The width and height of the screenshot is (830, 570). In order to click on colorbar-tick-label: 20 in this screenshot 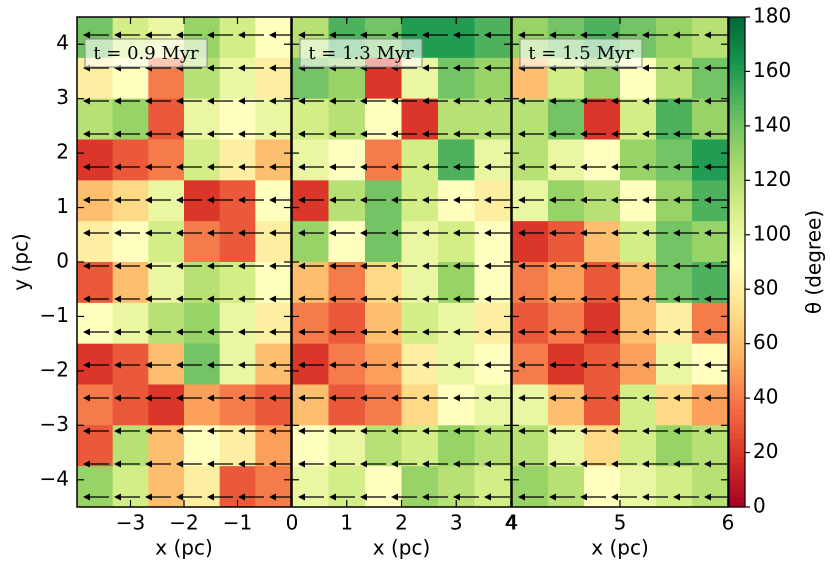, I will do `click(765, 451)`.